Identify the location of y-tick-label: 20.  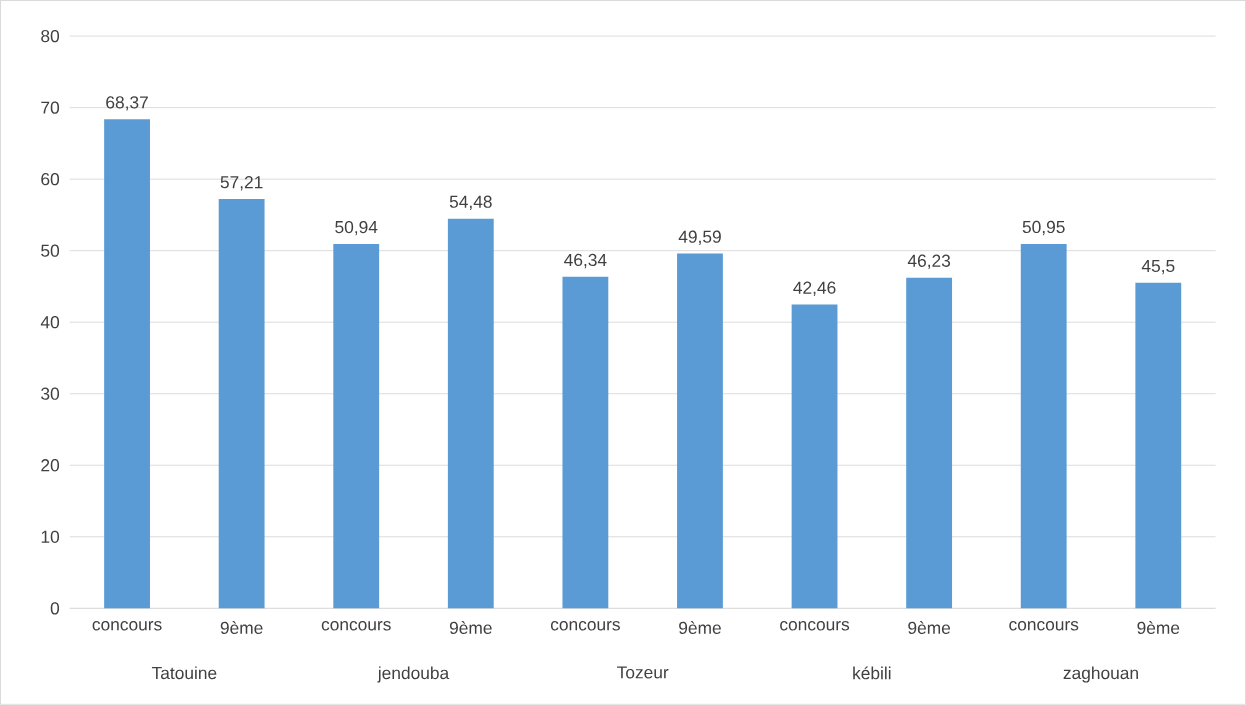
(50, 465).